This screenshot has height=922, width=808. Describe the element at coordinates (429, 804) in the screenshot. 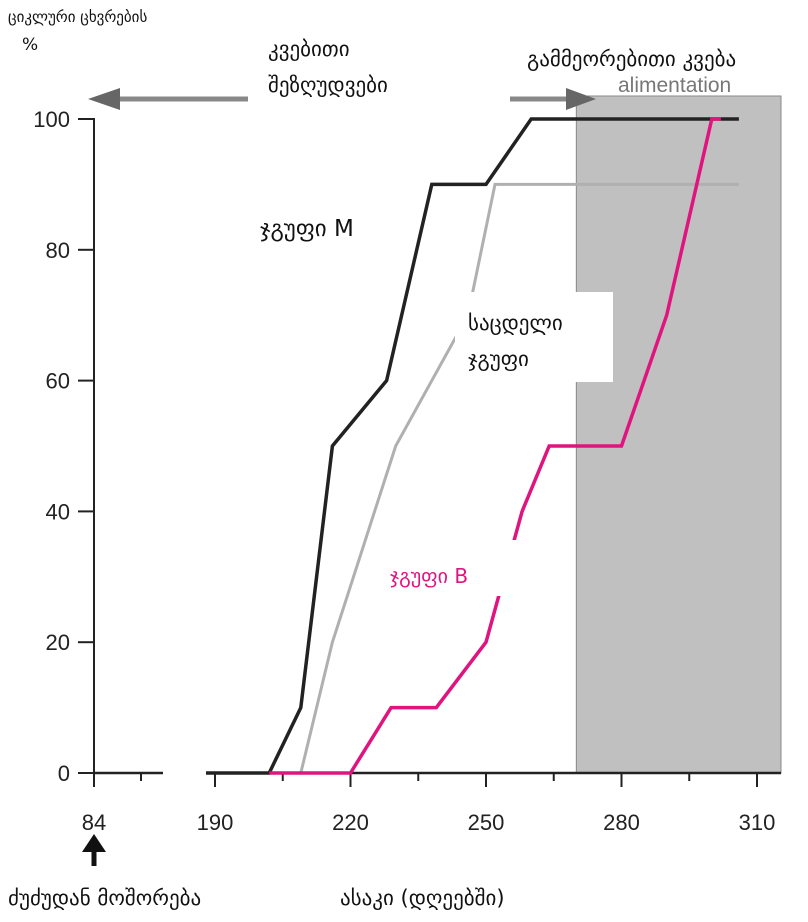

I see `x-ticks: 84 190 220 250 280 310` at that location.